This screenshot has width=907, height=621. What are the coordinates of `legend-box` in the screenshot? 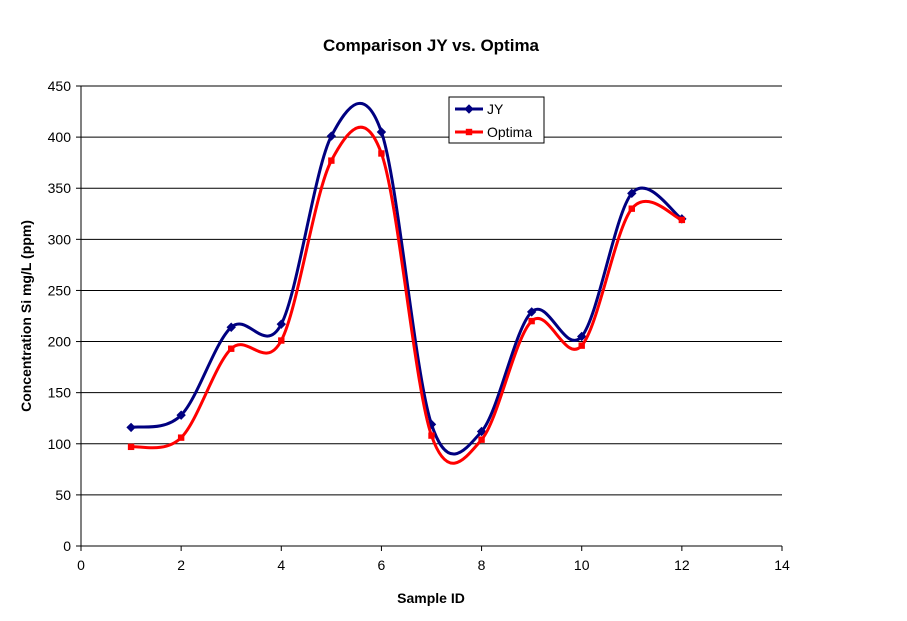 It's located at (496, 120).